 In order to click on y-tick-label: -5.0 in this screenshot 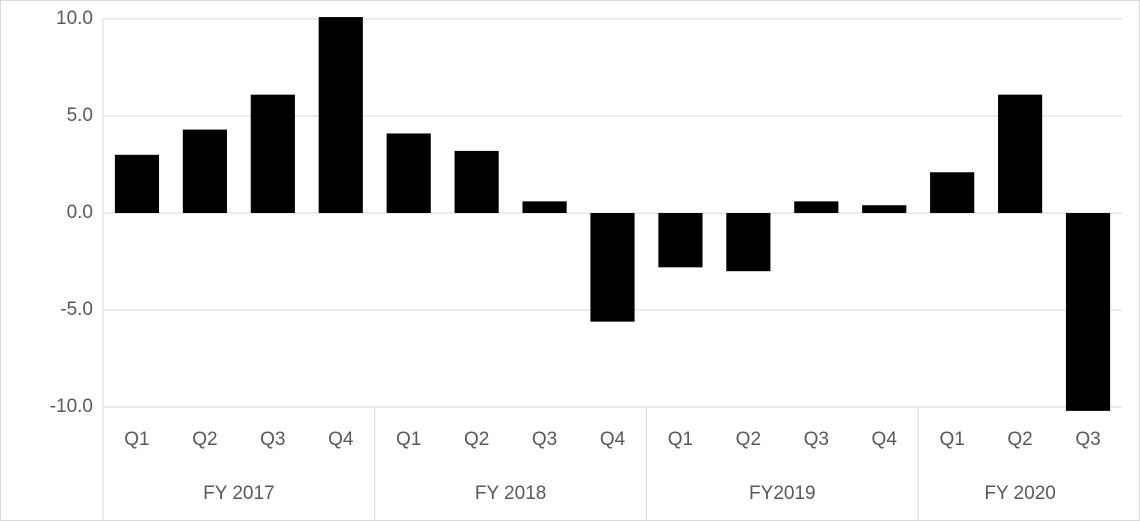, I will do `click(76, 309)`.